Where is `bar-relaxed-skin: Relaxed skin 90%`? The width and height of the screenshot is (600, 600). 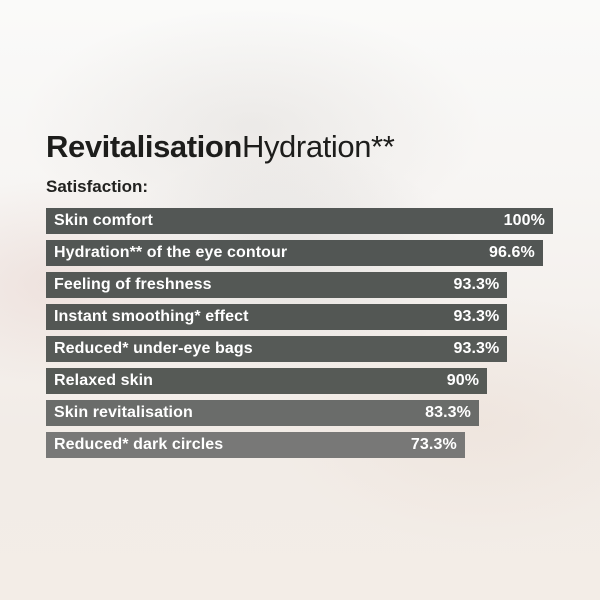
bar-relaxed-skin: Relaxed skin 90% is located at coordinates (267, 381).